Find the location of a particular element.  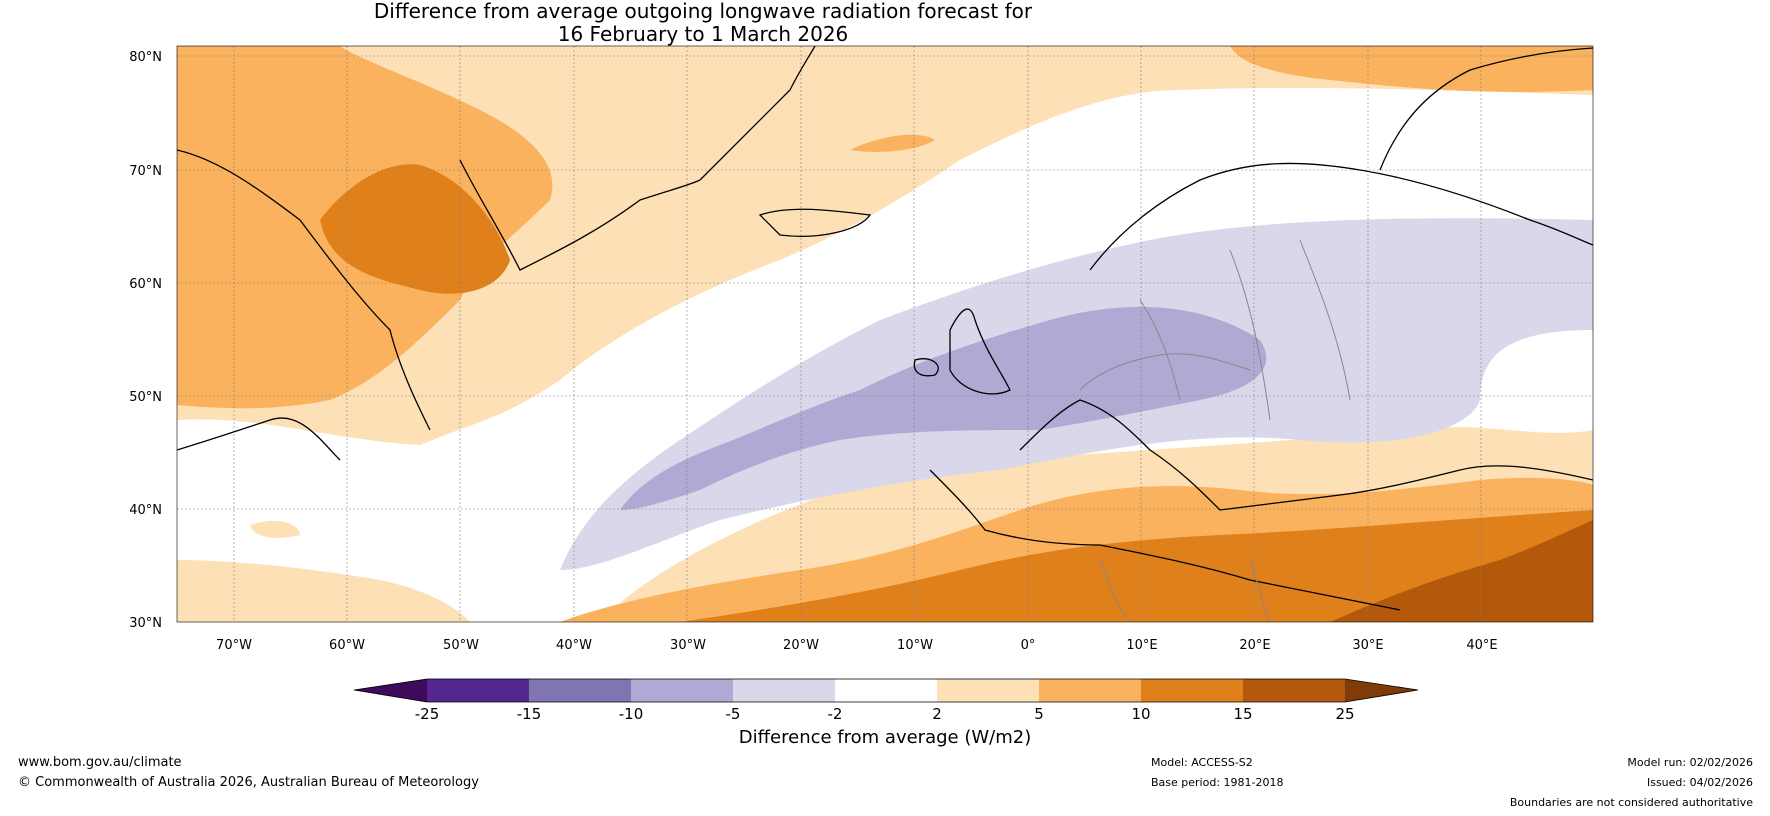

colorbar-max-extend is located at coordinates (1381, 690).